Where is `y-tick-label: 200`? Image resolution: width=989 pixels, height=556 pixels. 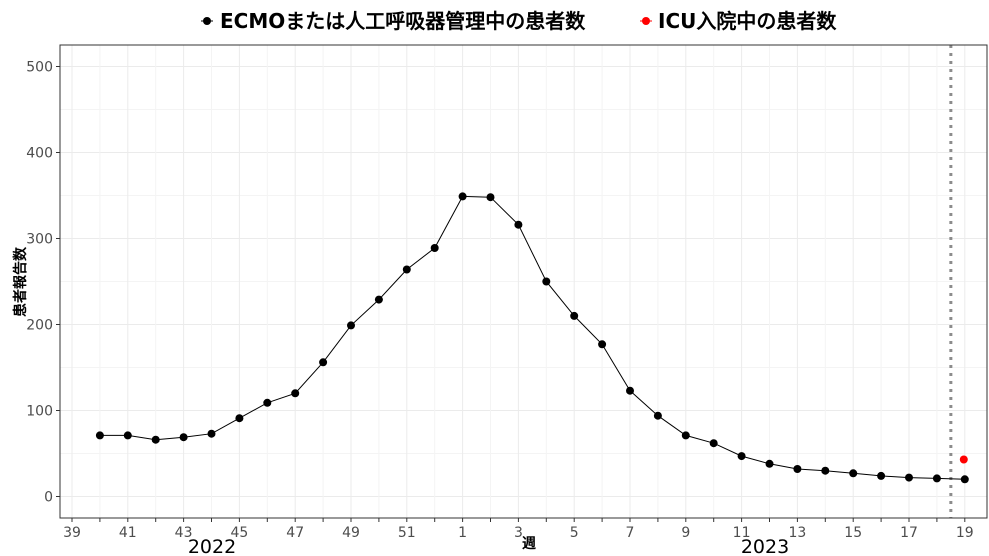
y-tick-label: 200 is located at coordinates (39, 326).